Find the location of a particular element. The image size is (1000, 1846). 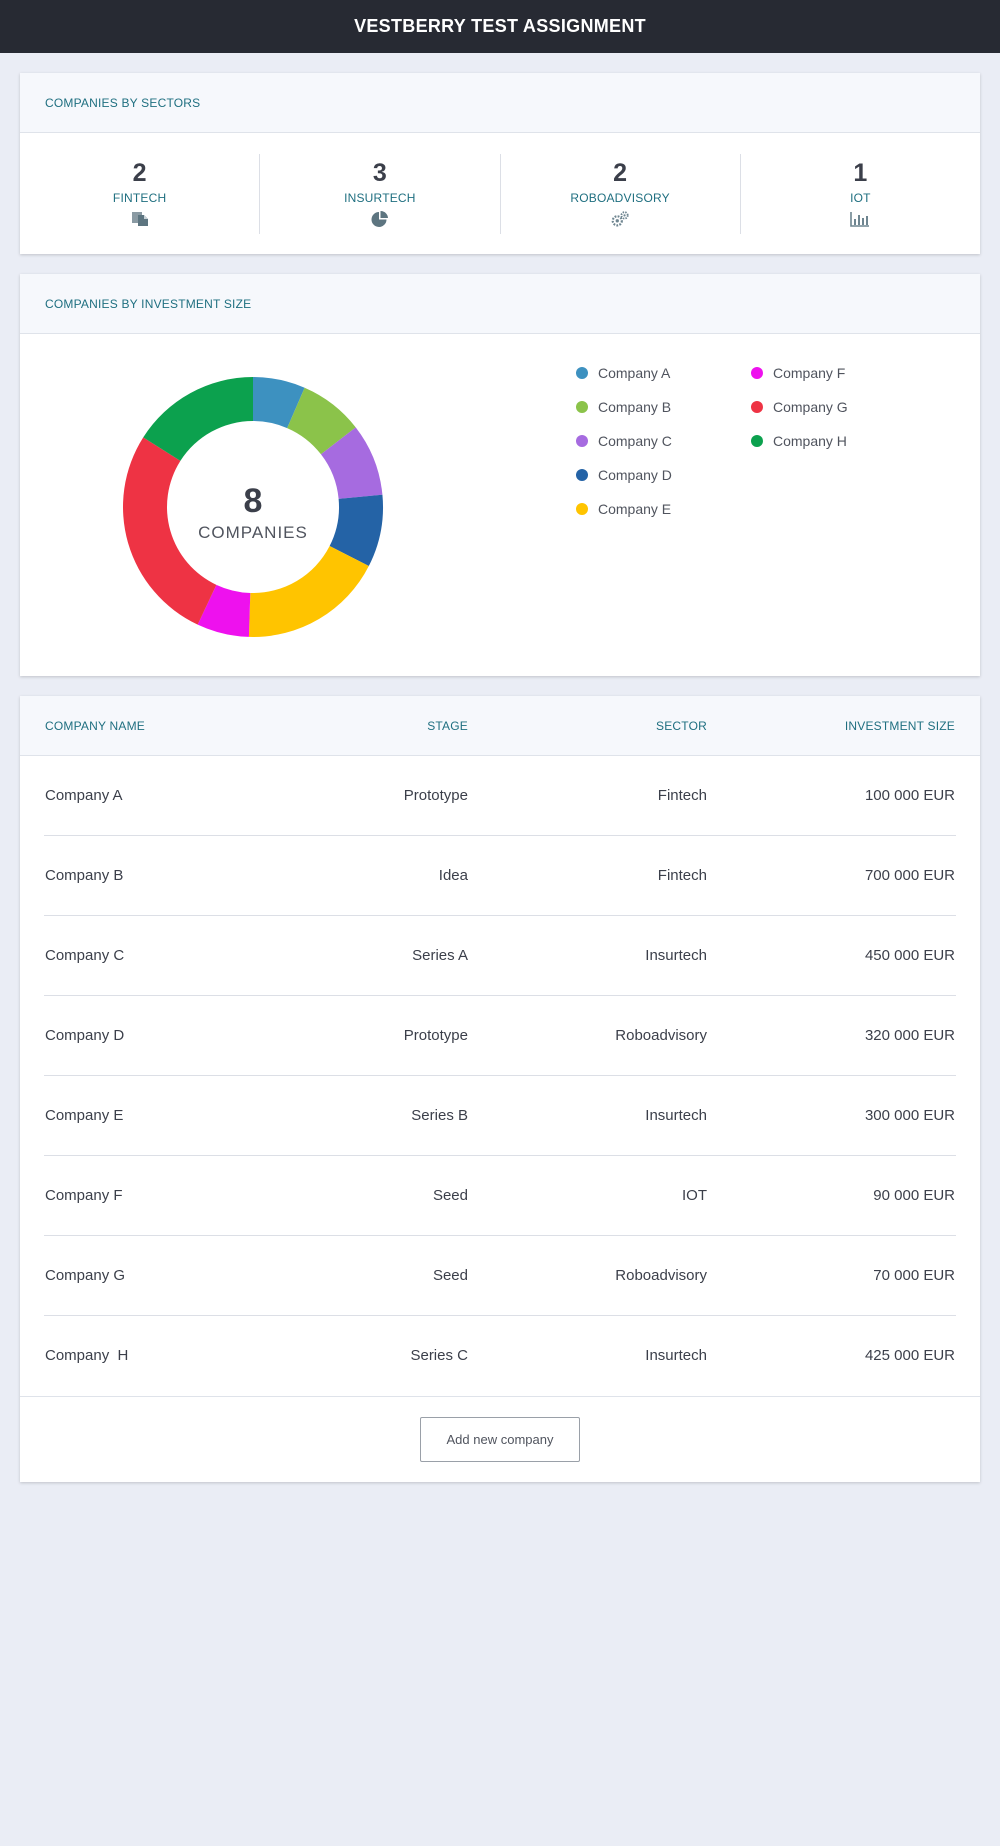

chart-card-header: COMPANIES BY INVESTMENT SIZE is located at coordinates (500, 304).